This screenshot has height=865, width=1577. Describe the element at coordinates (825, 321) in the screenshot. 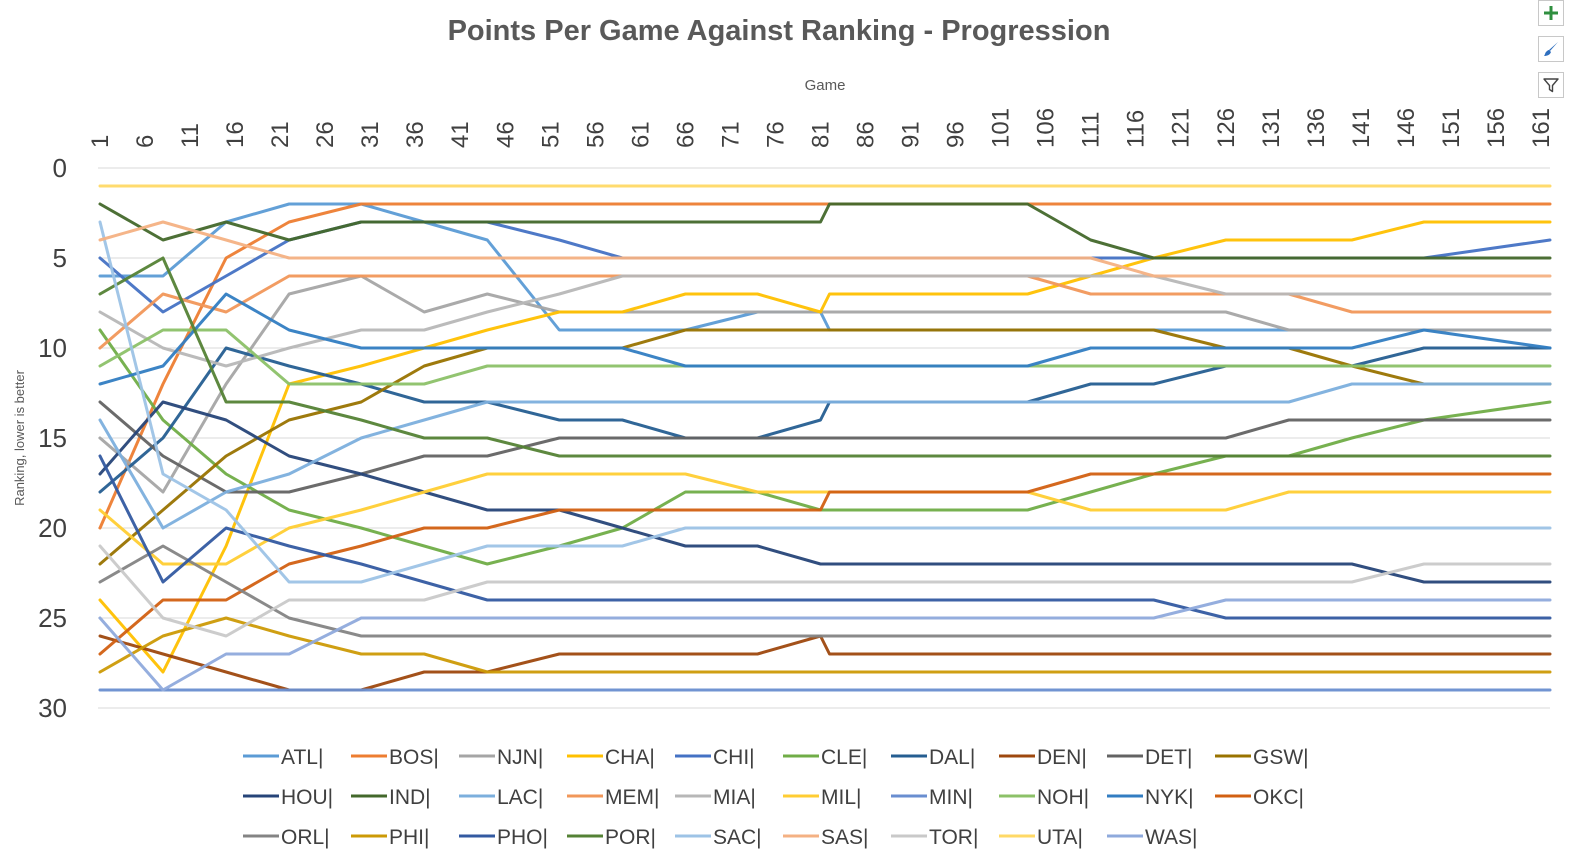

I see `series-line-mia` at that location.